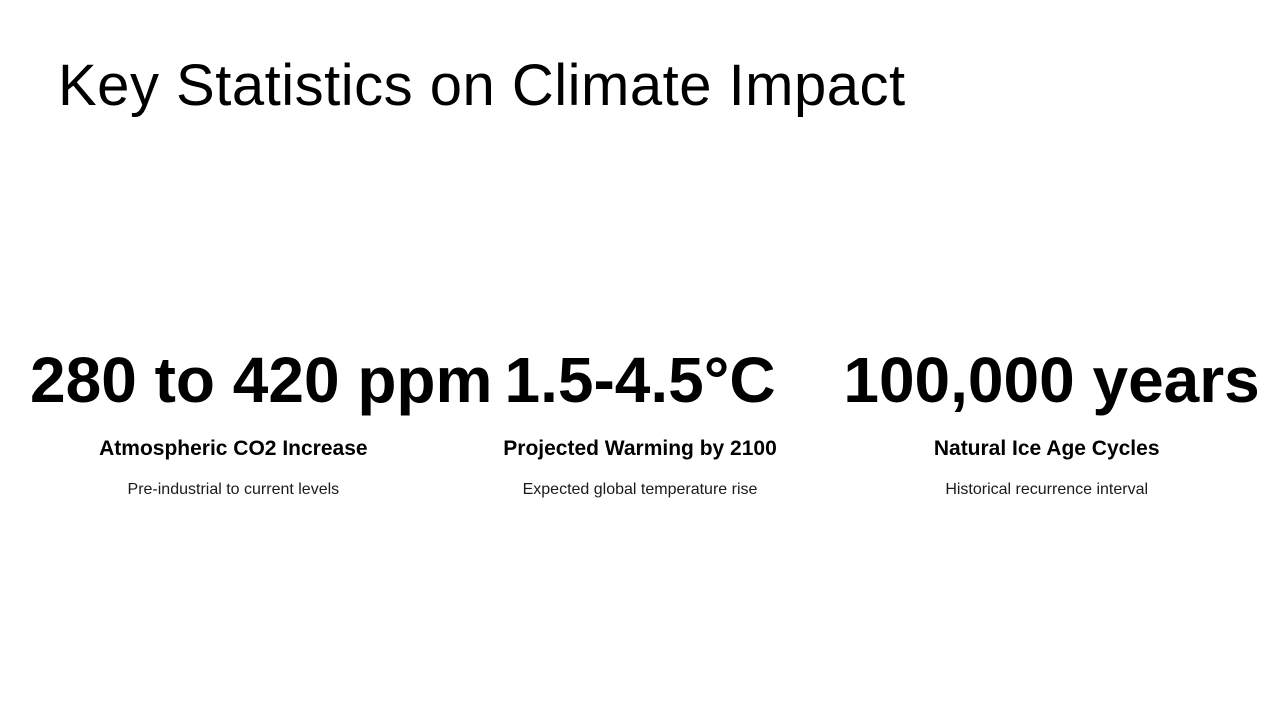 The height and width of the screenshot is (720, 1280). I want to click on stat-description-ice-age: Historical recurrence interval, so click(1047, 489).